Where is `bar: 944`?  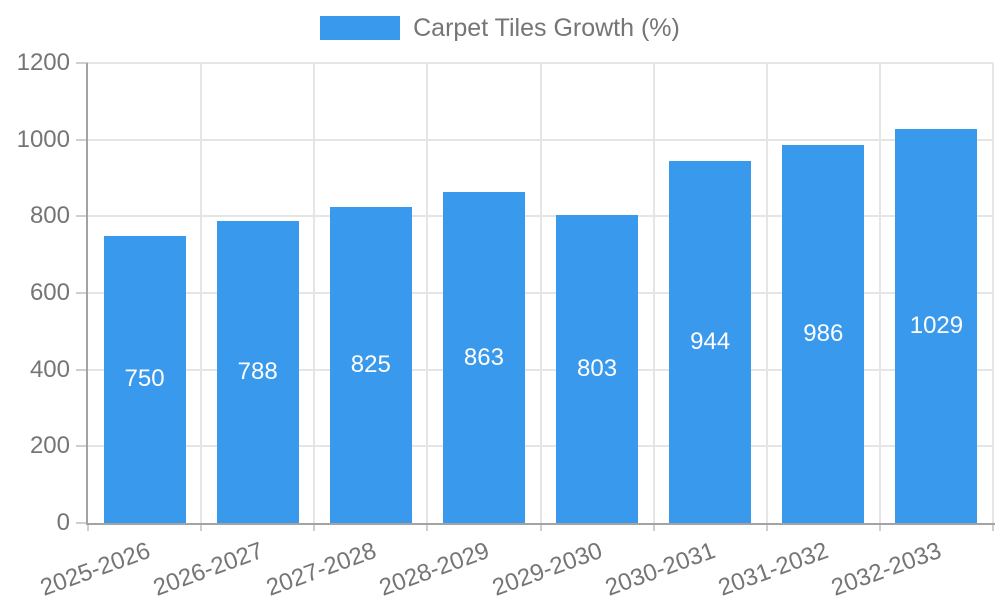
bar: 944 is located at coordinates (710, 342).